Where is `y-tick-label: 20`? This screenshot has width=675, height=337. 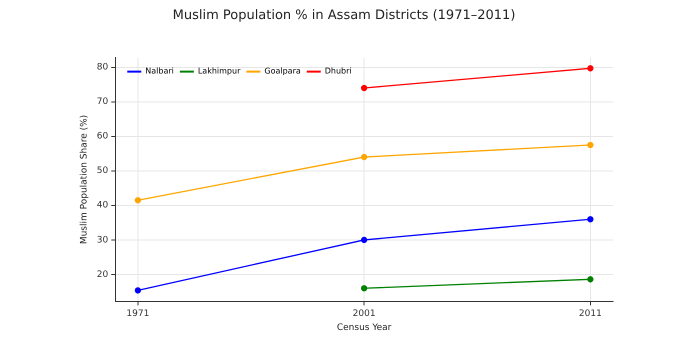 y-tick-label: 20 is located at coordinates (102, 275).